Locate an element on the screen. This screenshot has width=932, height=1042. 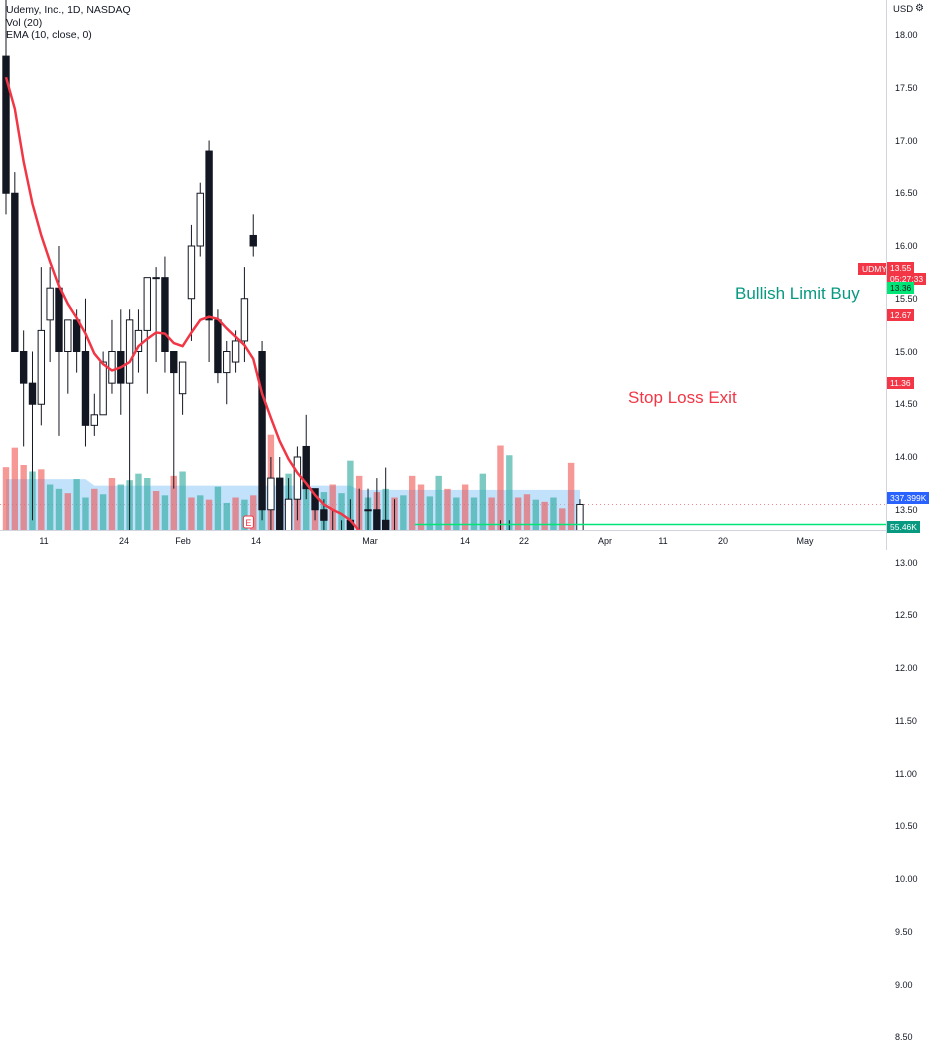
limit-buy-badge: 13.36 is located at coordinates (901, 288).